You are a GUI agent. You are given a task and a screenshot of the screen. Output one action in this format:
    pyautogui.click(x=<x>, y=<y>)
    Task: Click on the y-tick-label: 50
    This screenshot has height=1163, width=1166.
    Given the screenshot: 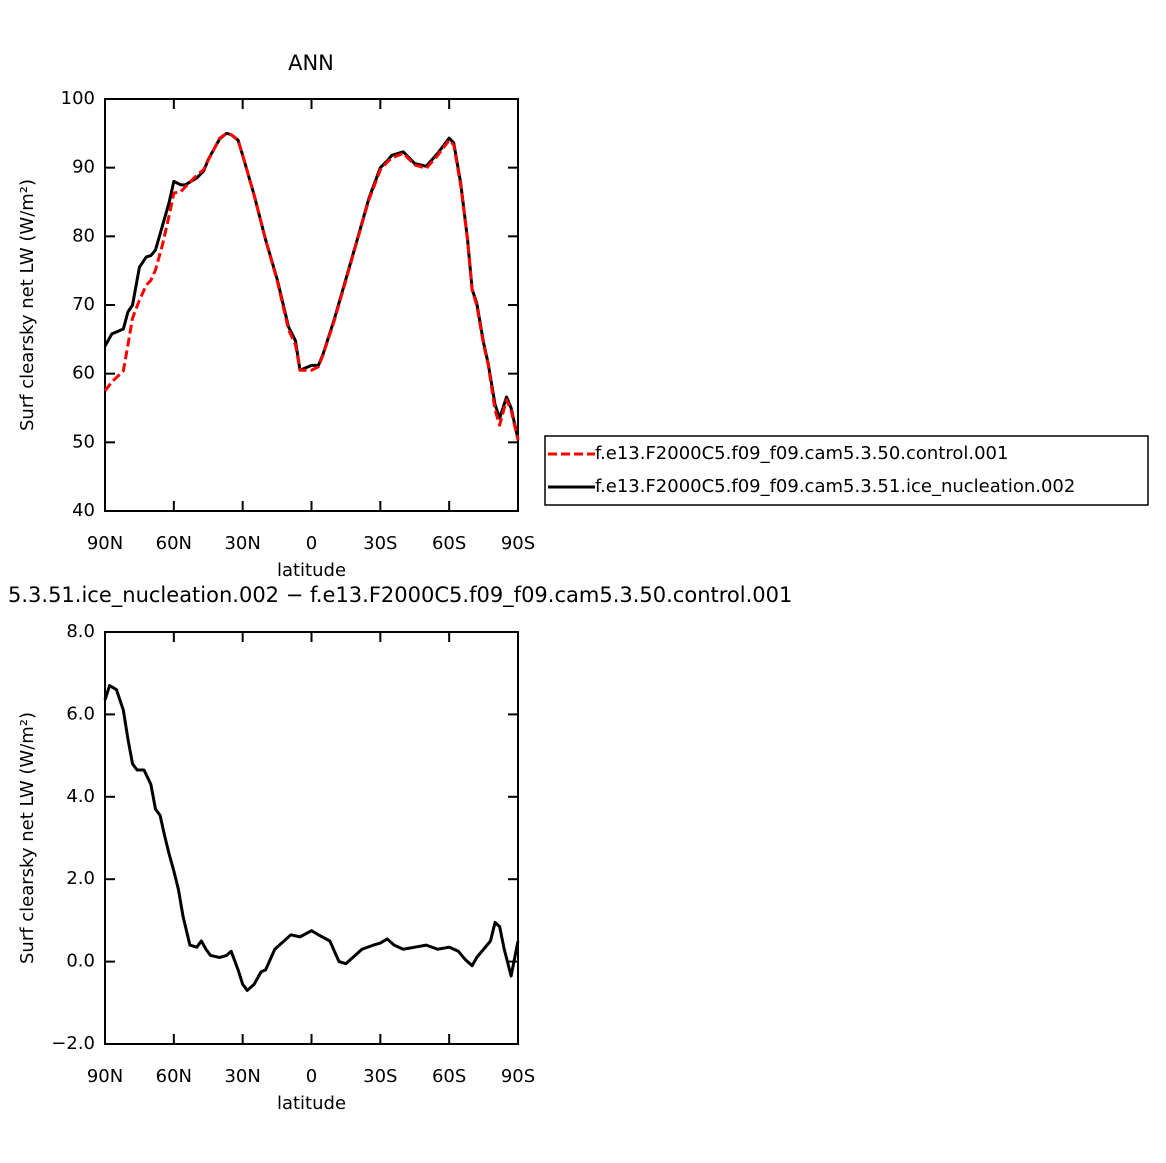 What is the action you would take?
    pyautogui.click(x=83, y=441)
    